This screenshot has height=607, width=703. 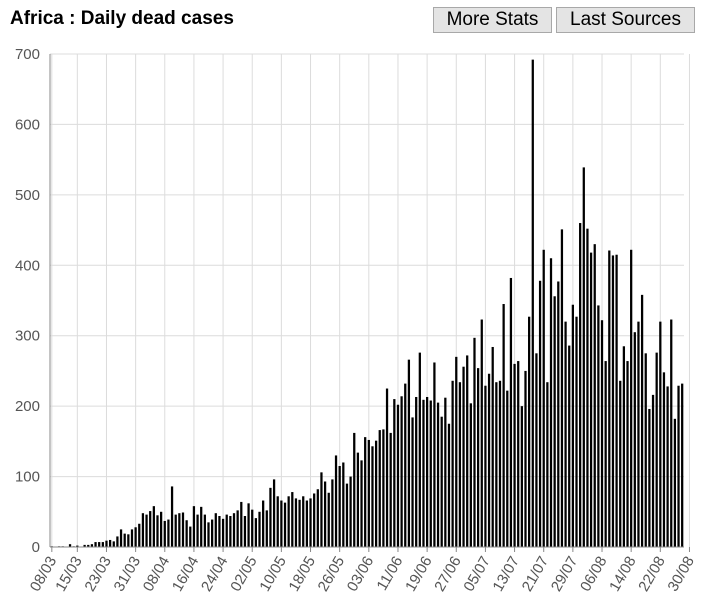 I want to click on last-sources-button: Last Sources, so click(x=625, y=20).